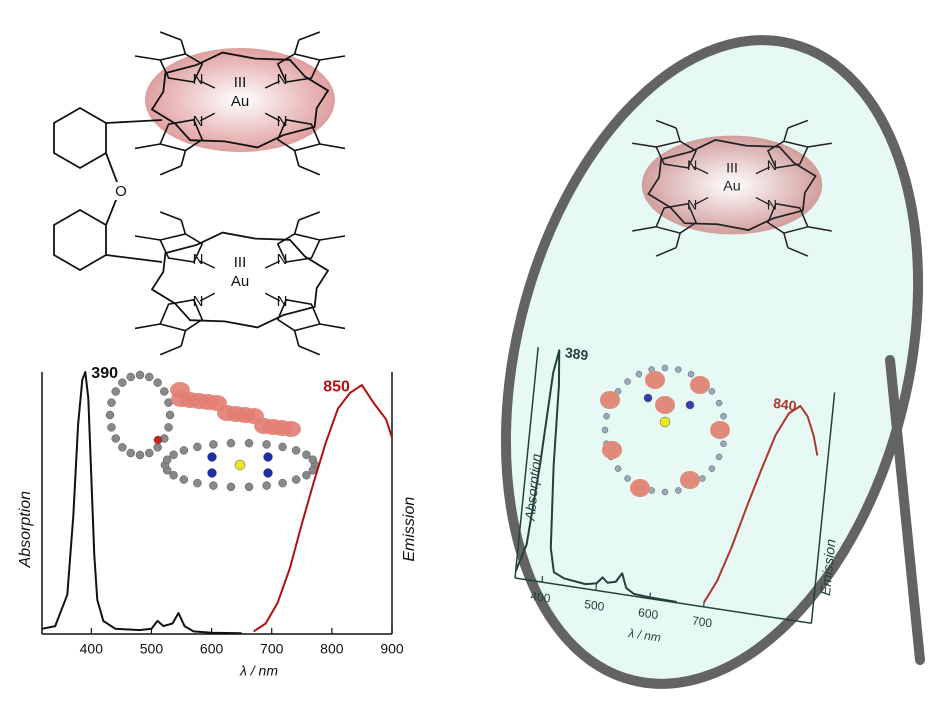 Image resolution: width=945 pixels, height=709 pixels. I want to click on peak-label: 840, so click(785, 404).